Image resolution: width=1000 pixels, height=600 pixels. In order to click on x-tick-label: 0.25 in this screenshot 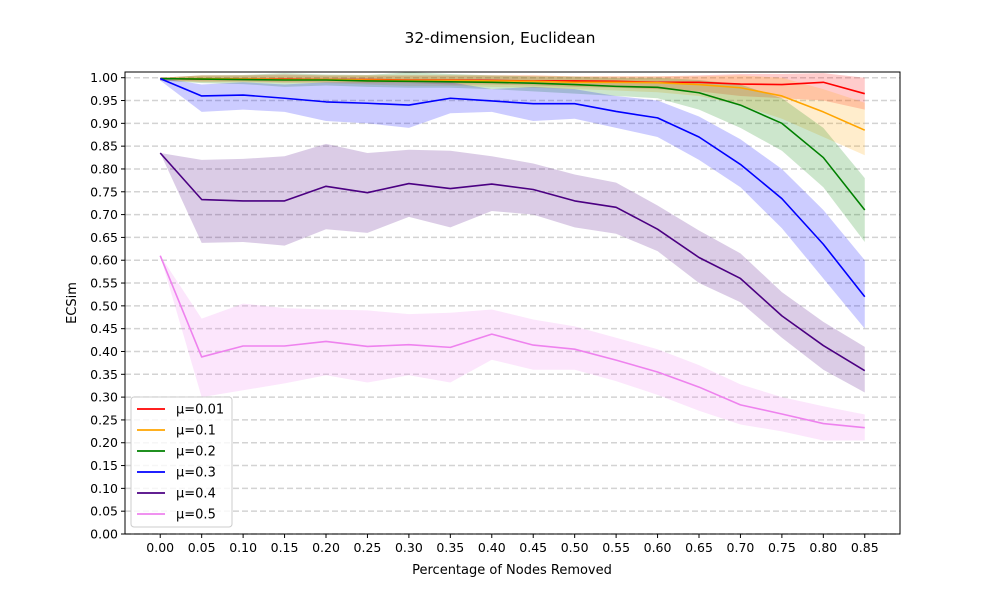, I will do `click(368, 547)`.